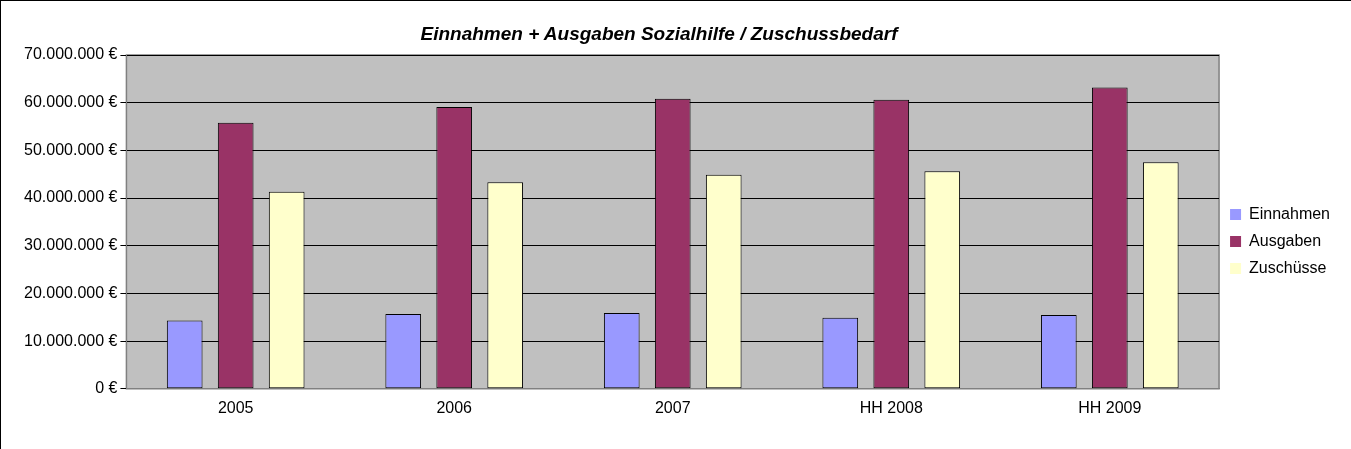 The image size is (1351, 449). I want to click on chart-title: Einnahmen + Ausgaben Sozialhilfe / Zuschussbedarf, so click(659, 34).